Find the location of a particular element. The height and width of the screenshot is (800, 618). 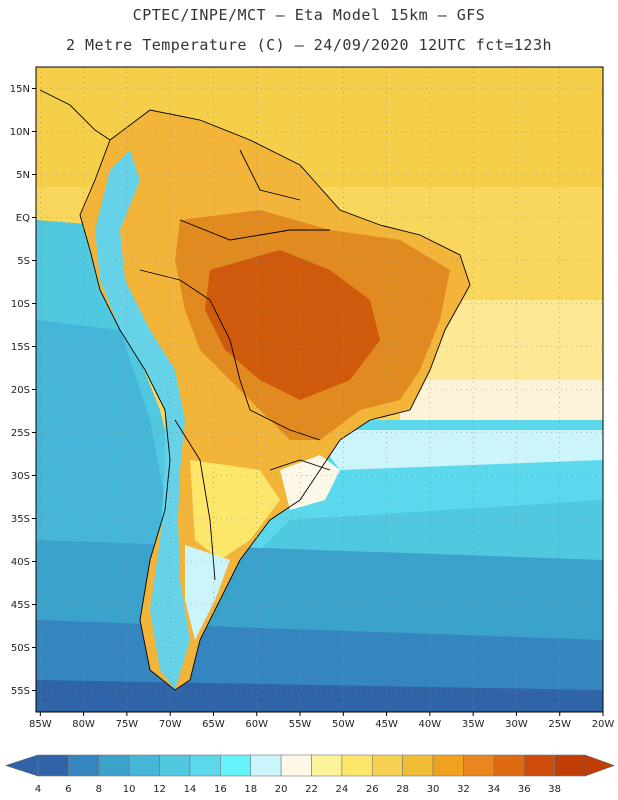

border-venezuela is located at coordinates (270, 175).